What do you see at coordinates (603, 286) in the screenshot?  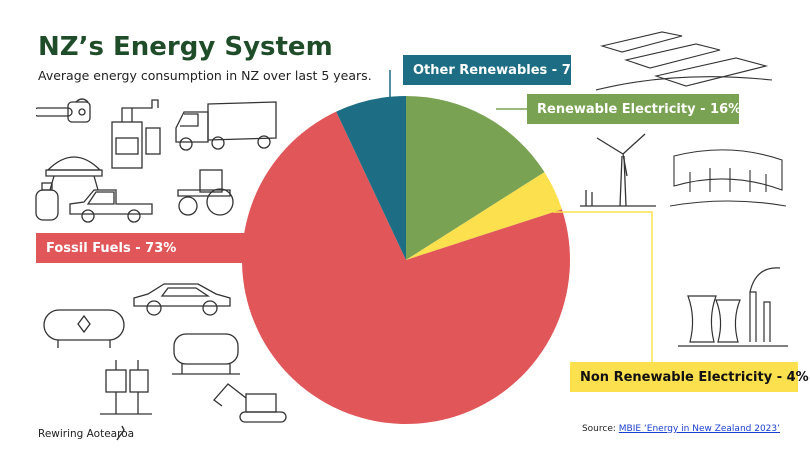 I see `leader-non-renewable-electricity` at bounding box center [603, 286].